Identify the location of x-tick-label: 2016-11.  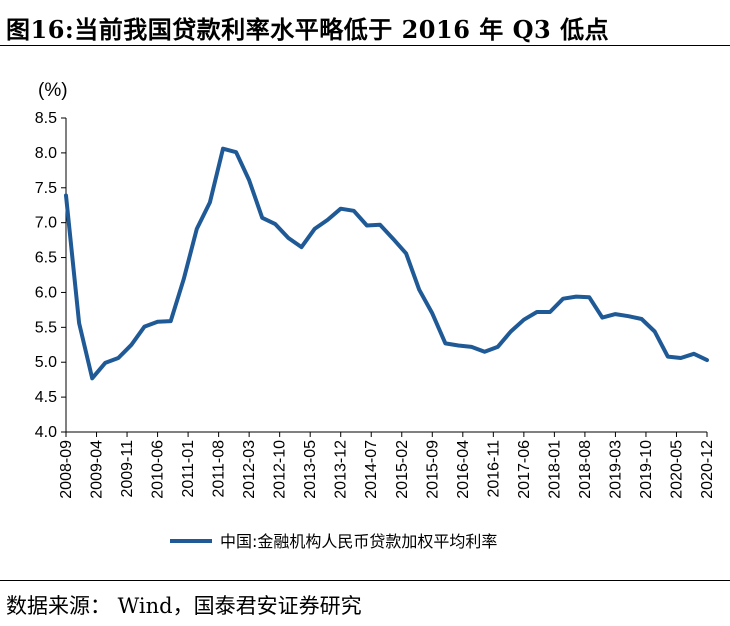
(493, 469).